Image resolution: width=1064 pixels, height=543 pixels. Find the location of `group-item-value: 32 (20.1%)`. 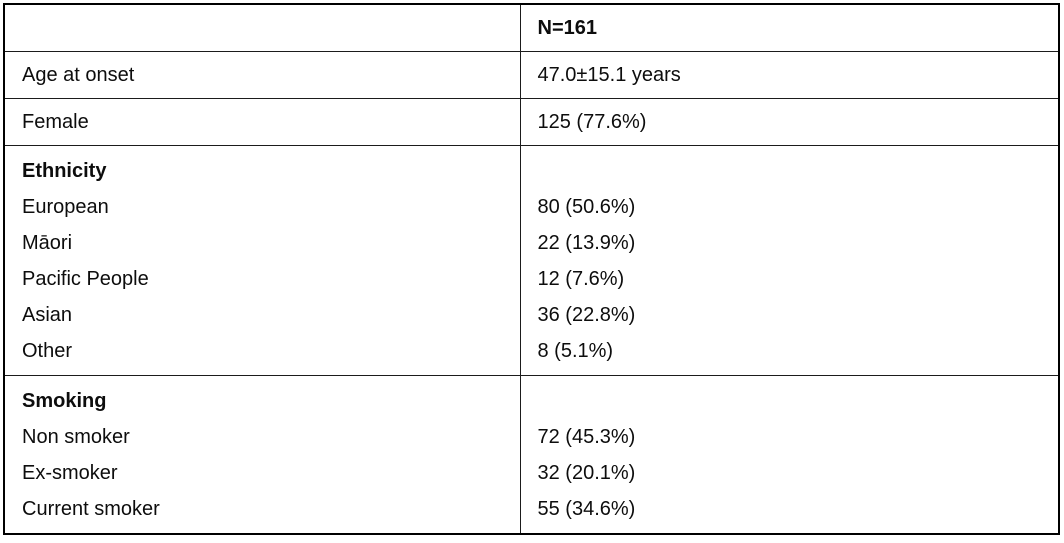

group-item-value: 32 (20.1%) is located at coordinates (586, 473).